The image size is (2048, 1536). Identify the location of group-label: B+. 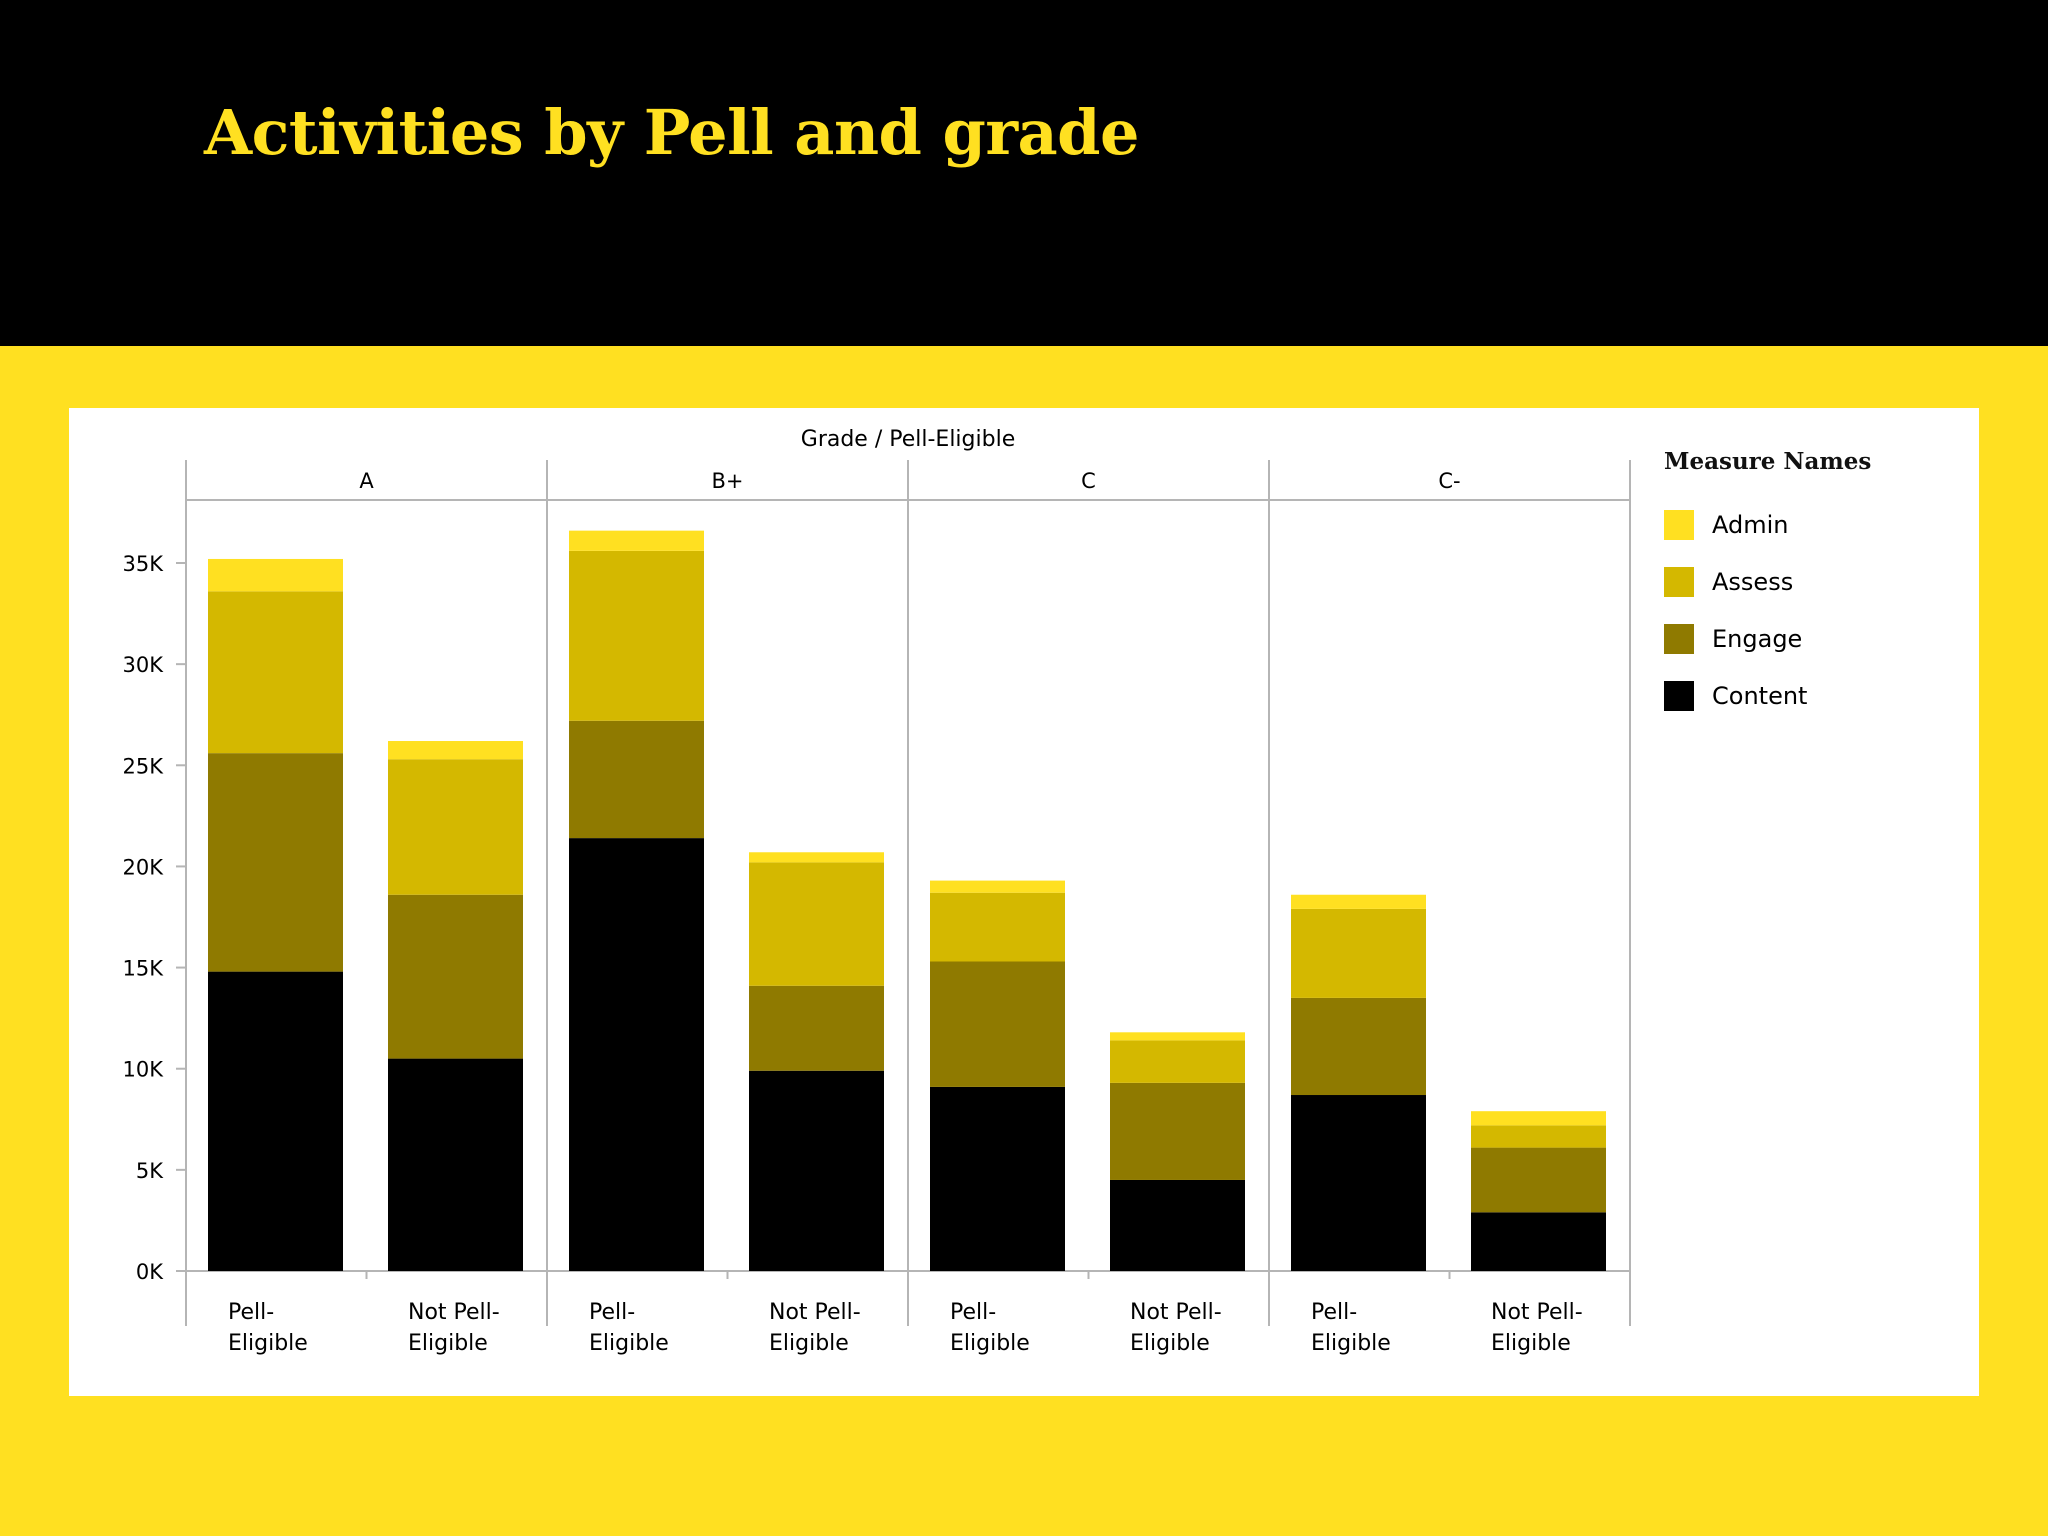
(727, 481).